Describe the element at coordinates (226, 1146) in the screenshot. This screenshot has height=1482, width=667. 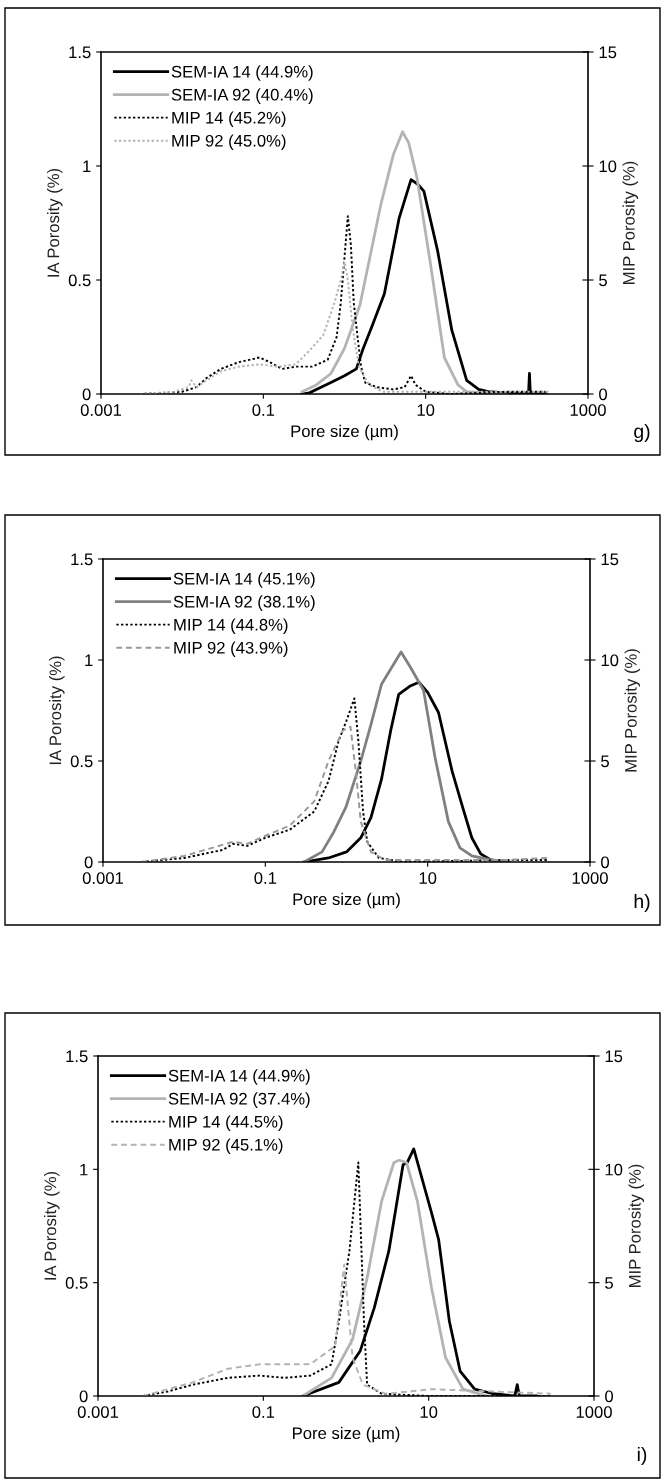
I see `legend-label: MIP 92 (45.1%)` at that location.